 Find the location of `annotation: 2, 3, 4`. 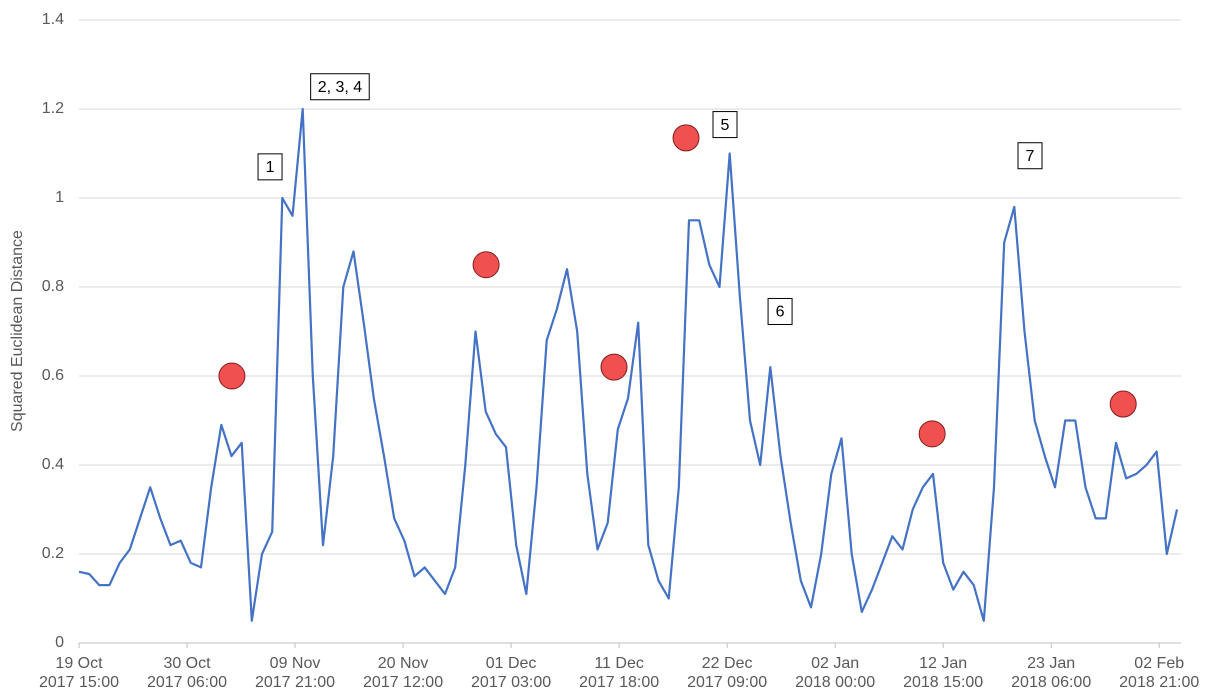

annotation: 2, 3, 4 is located at coordinates (340, 87).